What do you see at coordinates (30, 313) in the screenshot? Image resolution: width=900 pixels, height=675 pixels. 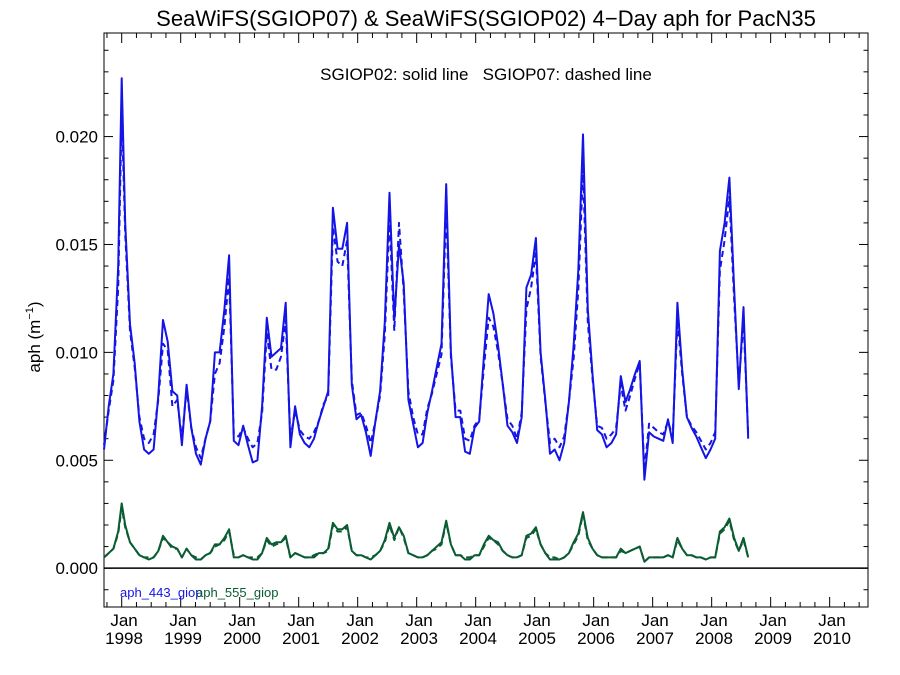 I see `y-axis-label-exponent: −1` at bounding box center [30, 313].